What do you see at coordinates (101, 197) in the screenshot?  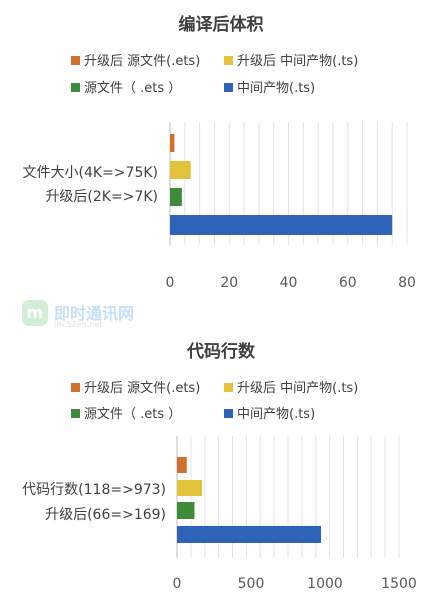 I see `category-label: 升级后(2K=>7K)` at bounding box center [101, 197].